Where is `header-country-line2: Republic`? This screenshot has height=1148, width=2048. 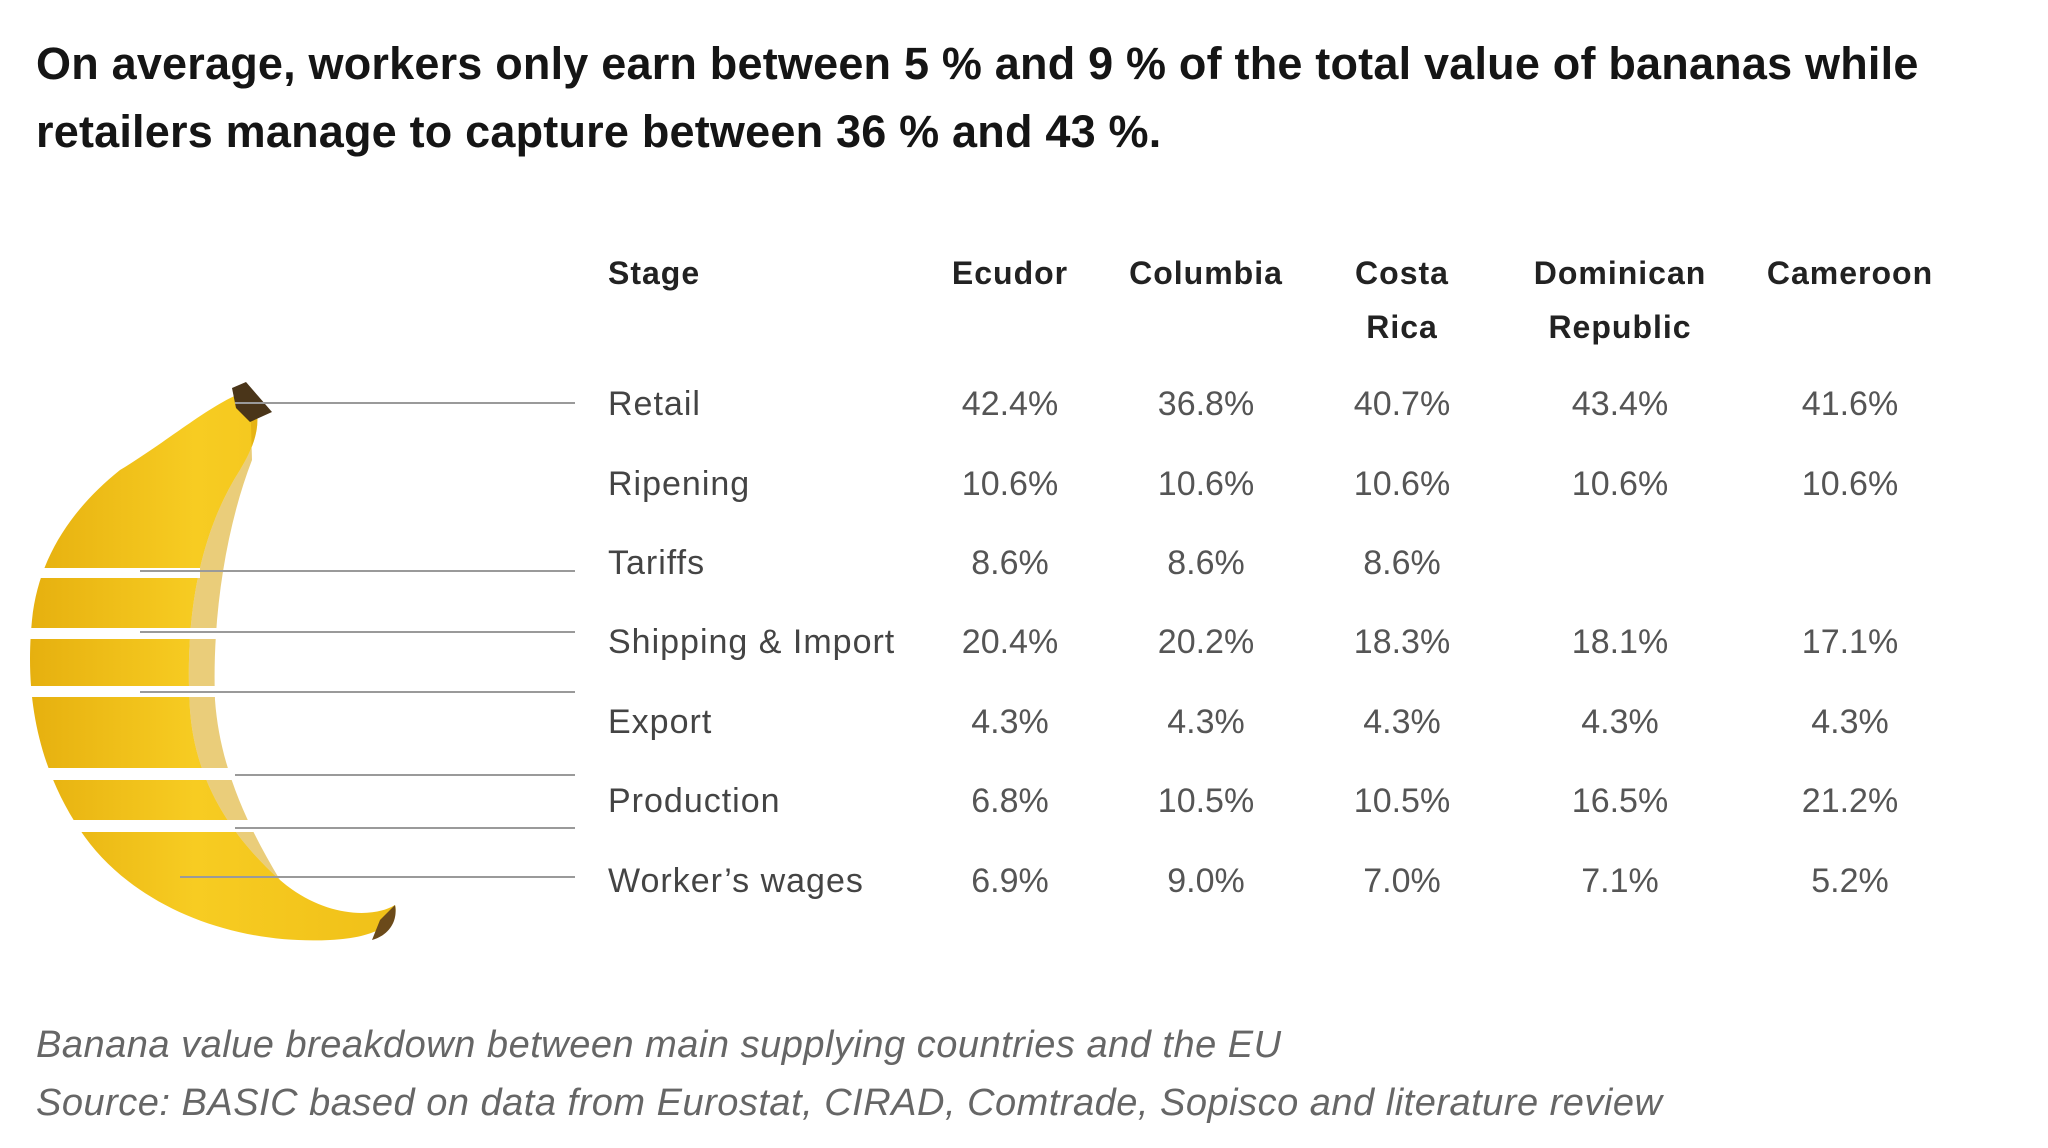 header-country-line2: Republic is located at coordinates (1620, 327).